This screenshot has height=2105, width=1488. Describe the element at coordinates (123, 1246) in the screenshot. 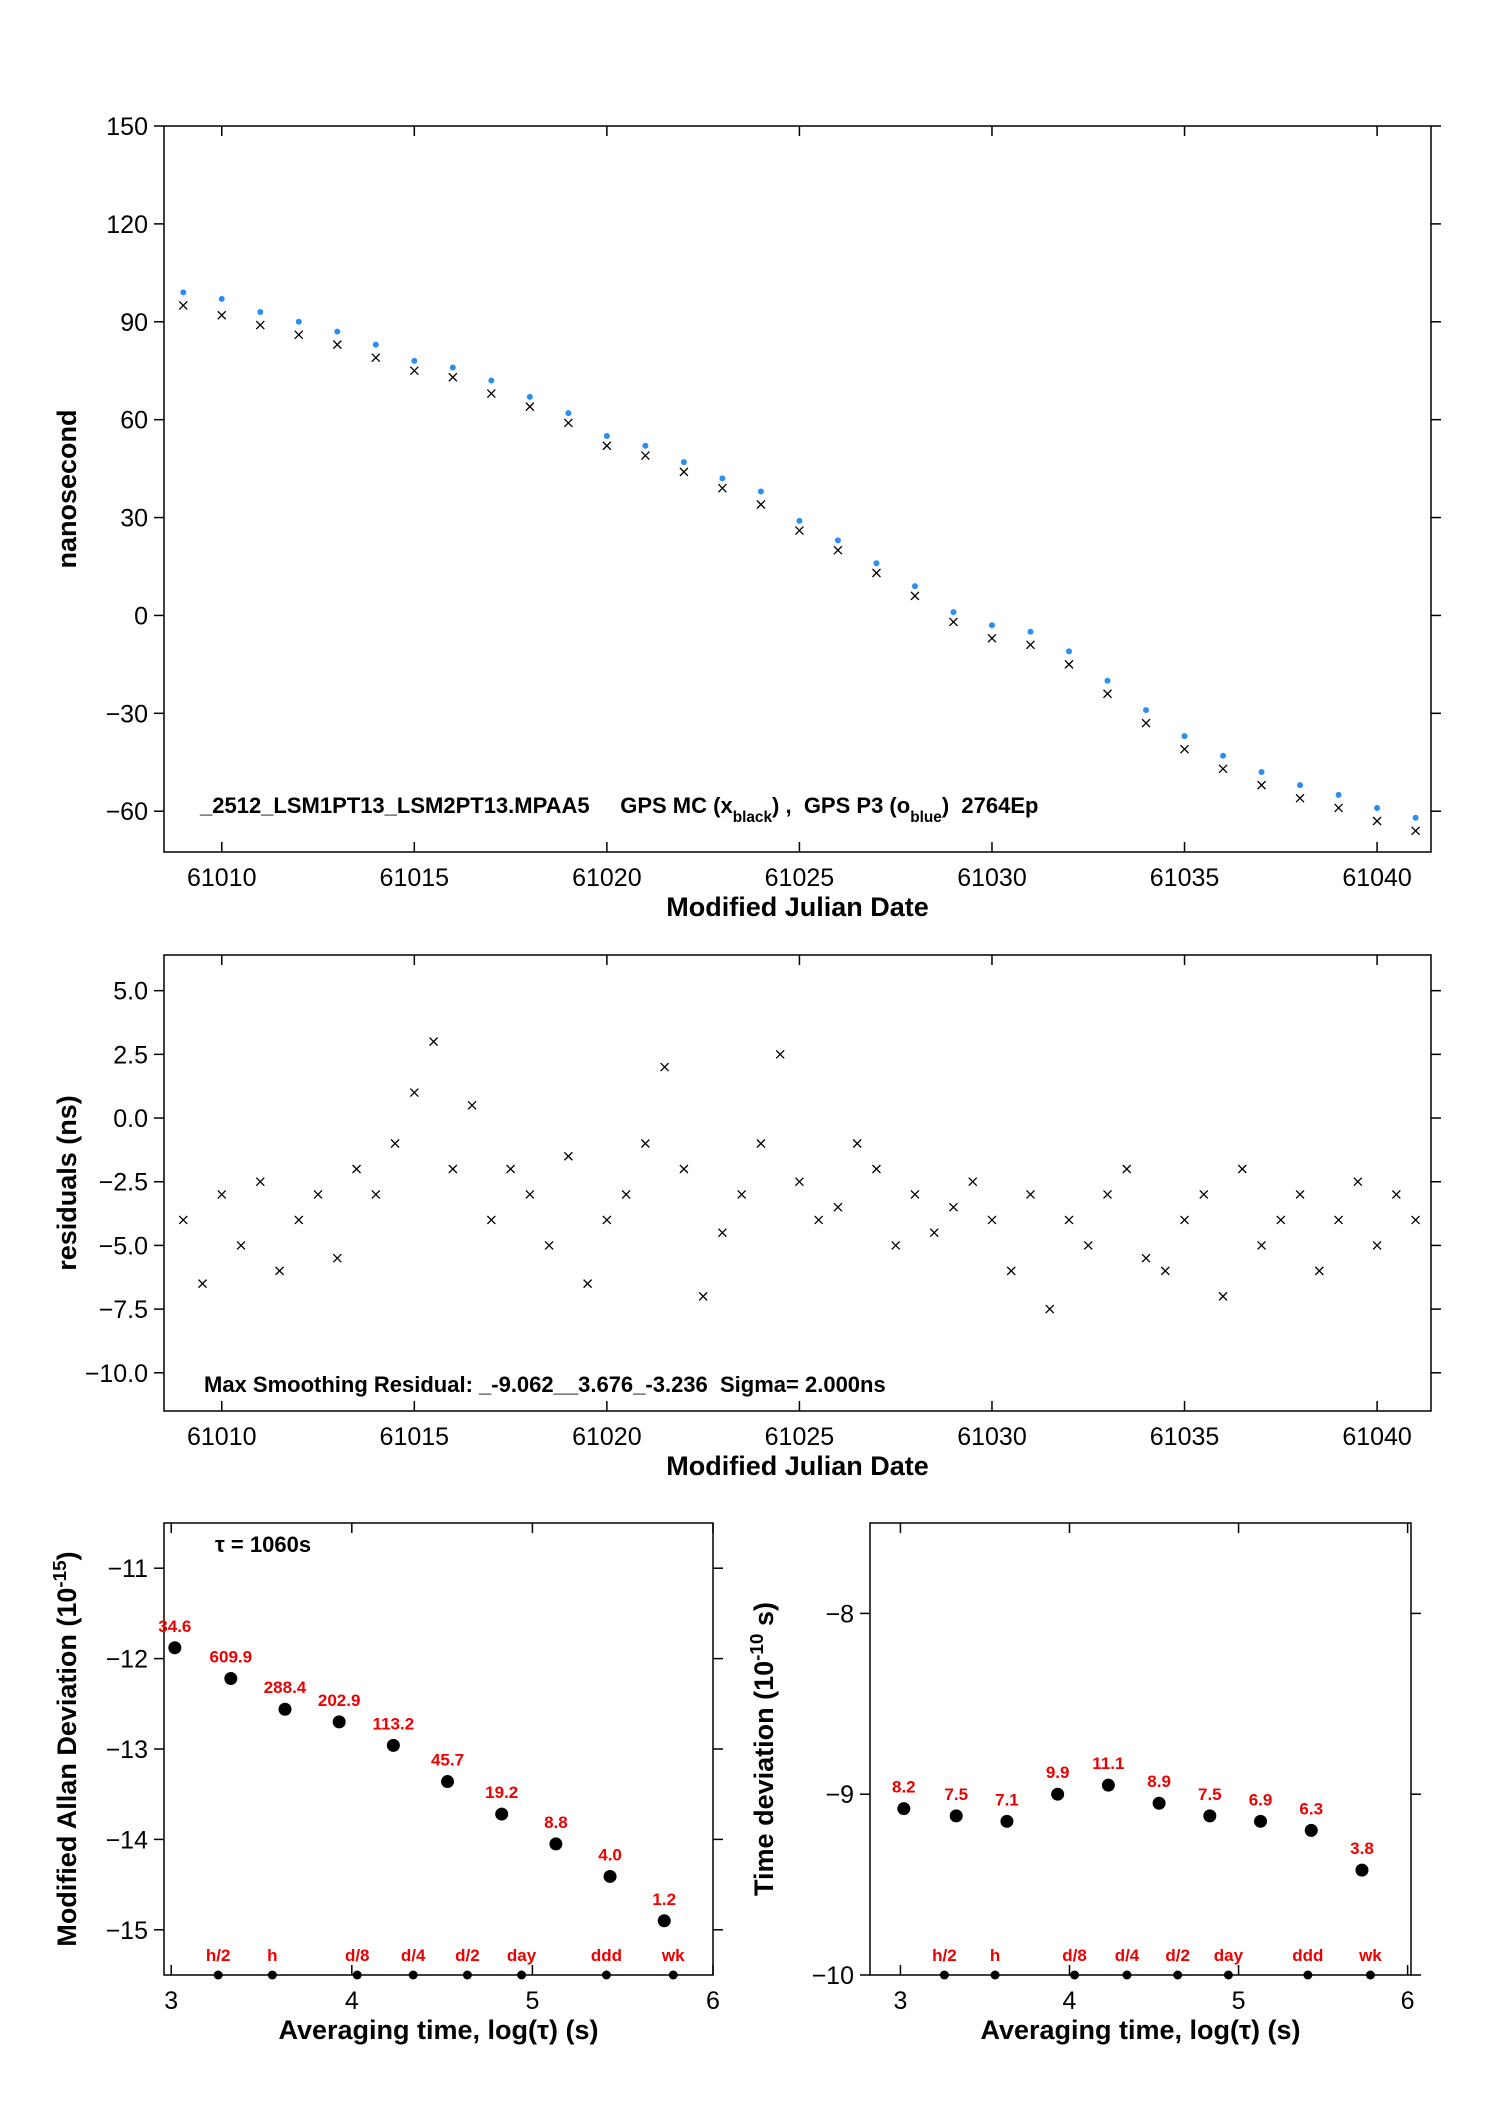

I see `y-tick-label: −5.0` at that location.